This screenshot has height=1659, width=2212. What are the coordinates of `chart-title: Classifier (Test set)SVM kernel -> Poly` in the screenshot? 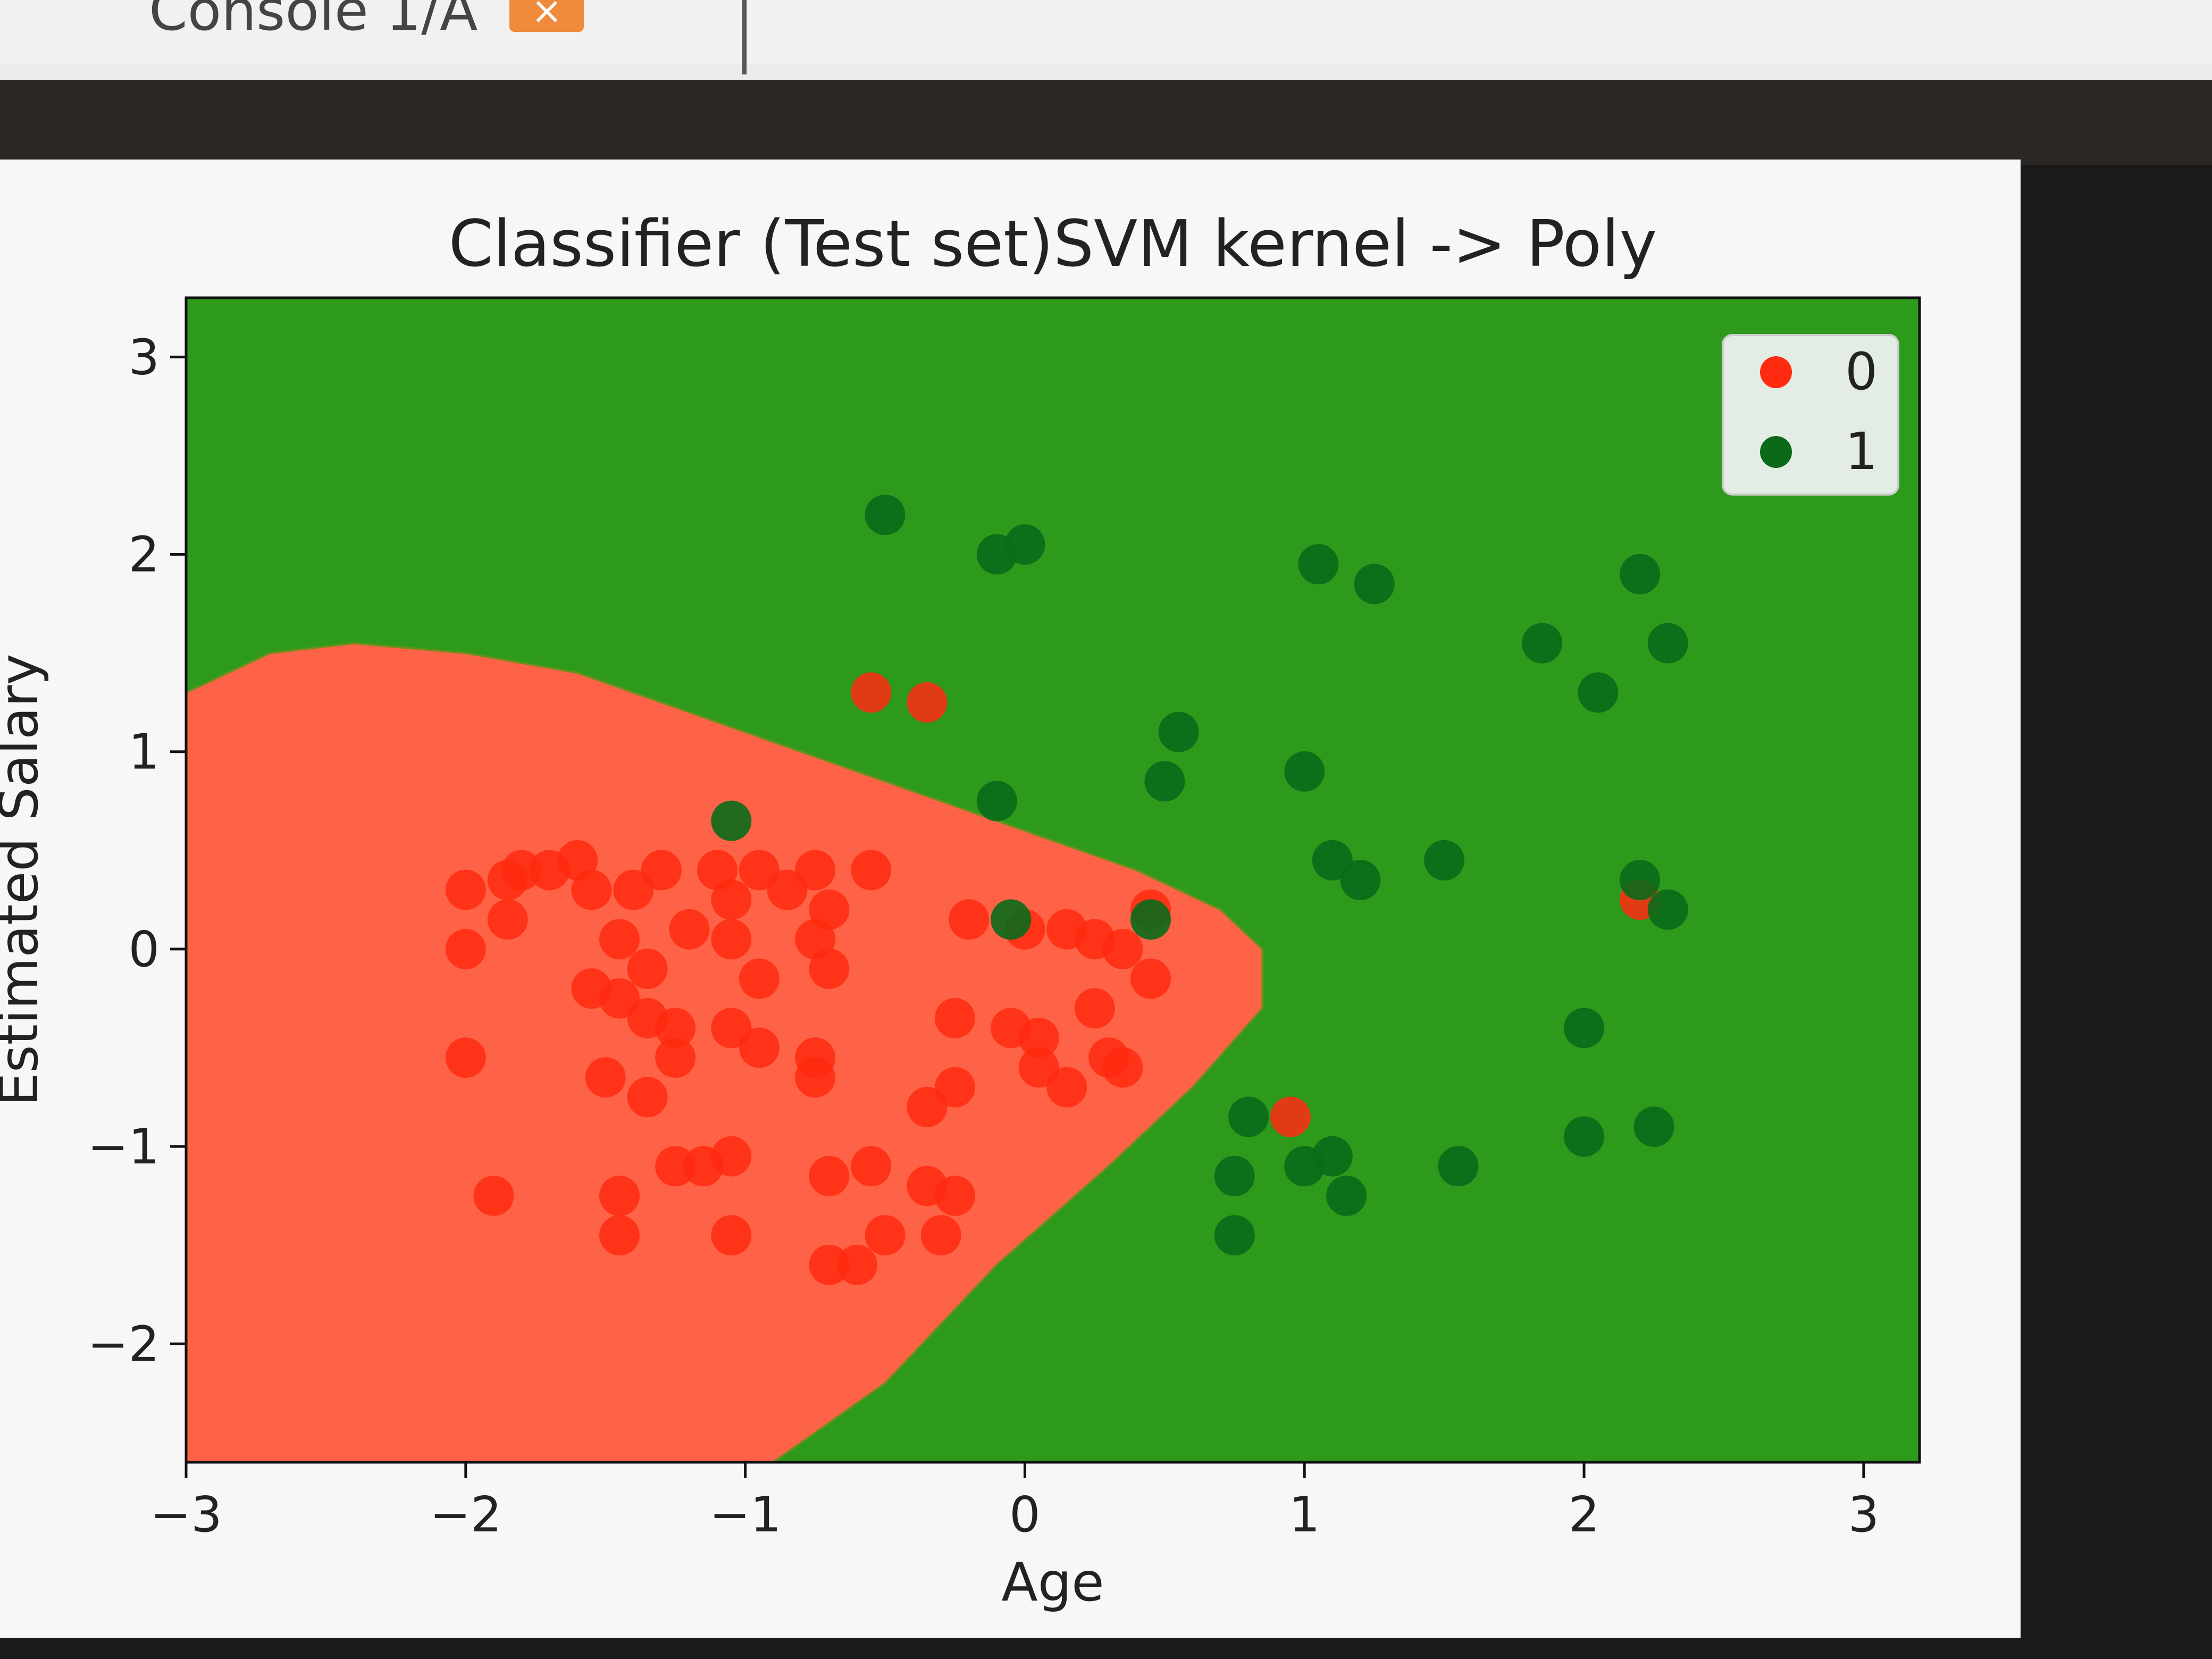 It's located at (1053, 244).